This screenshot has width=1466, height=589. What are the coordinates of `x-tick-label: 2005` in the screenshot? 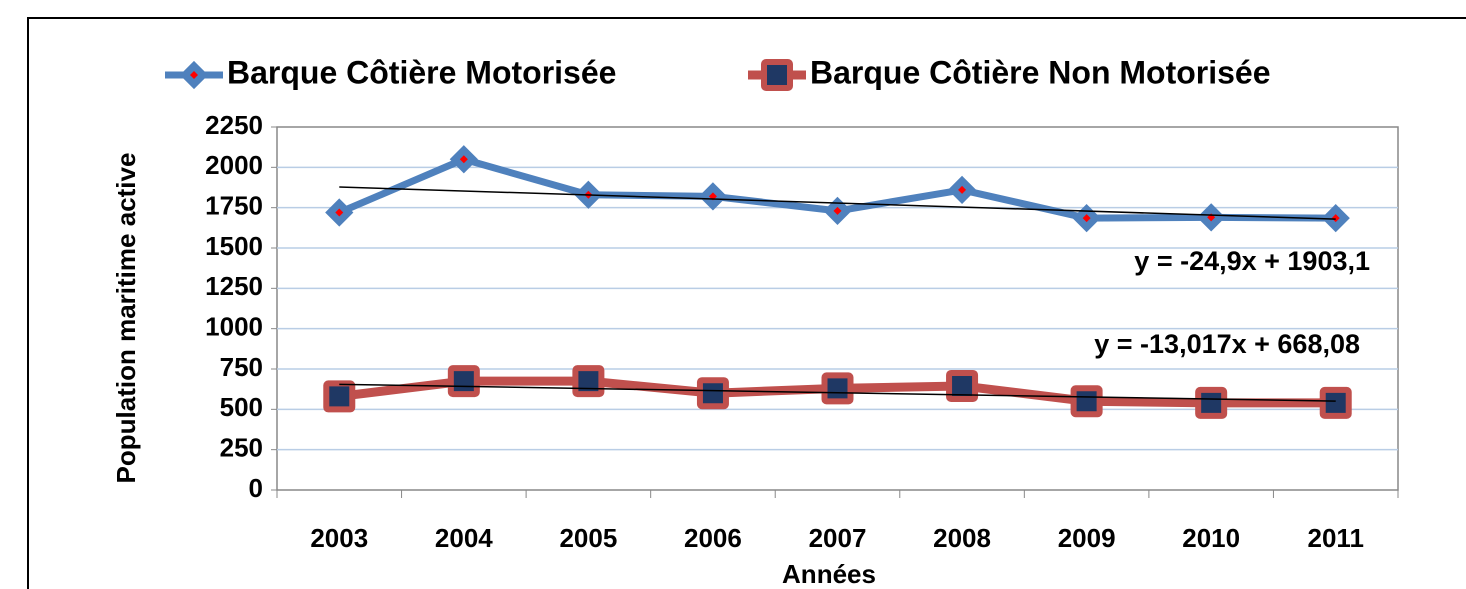 It's located at (588, 538).